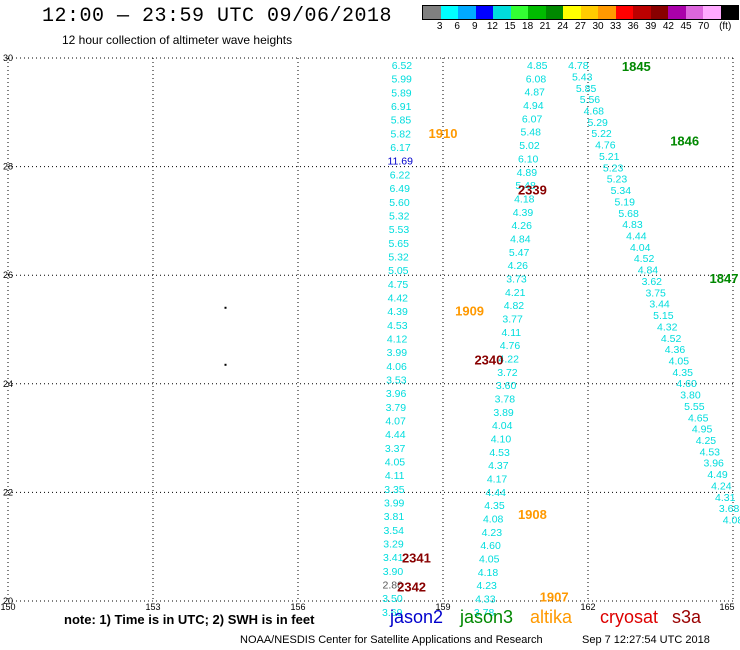  What do you see at coordinates (395, 462) in the screenshot?
I see `wave-height-value: 4.05` at bounding box center [395, 462].